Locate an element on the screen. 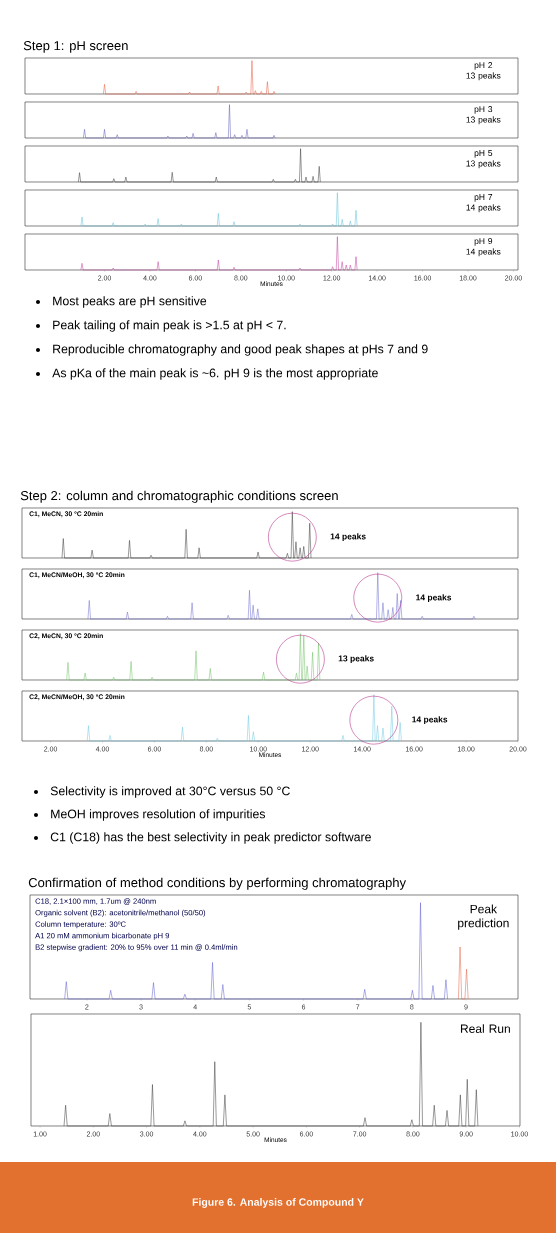 The image size is (556, 1233). chart-title: Step 2: column and chromatographic conditions screen is located at coordinates (179, 496).